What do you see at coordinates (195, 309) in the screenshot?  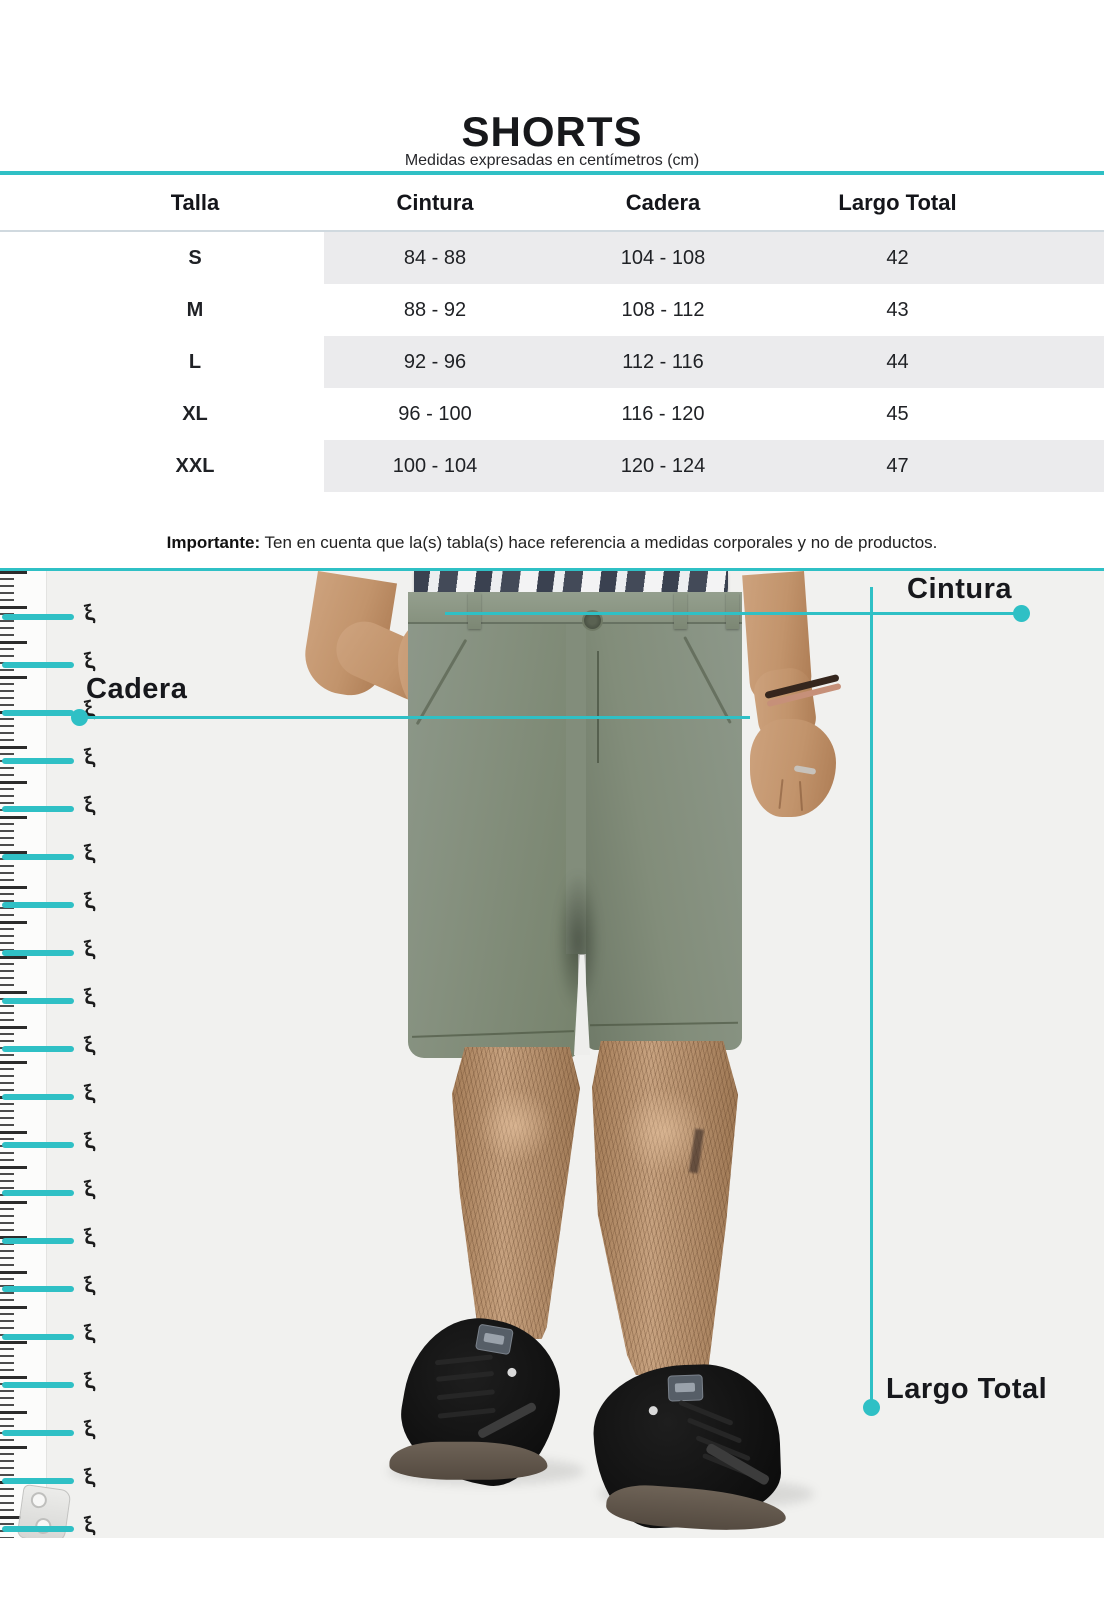 I see `size-cell: M` at bounding box center [195, 309].